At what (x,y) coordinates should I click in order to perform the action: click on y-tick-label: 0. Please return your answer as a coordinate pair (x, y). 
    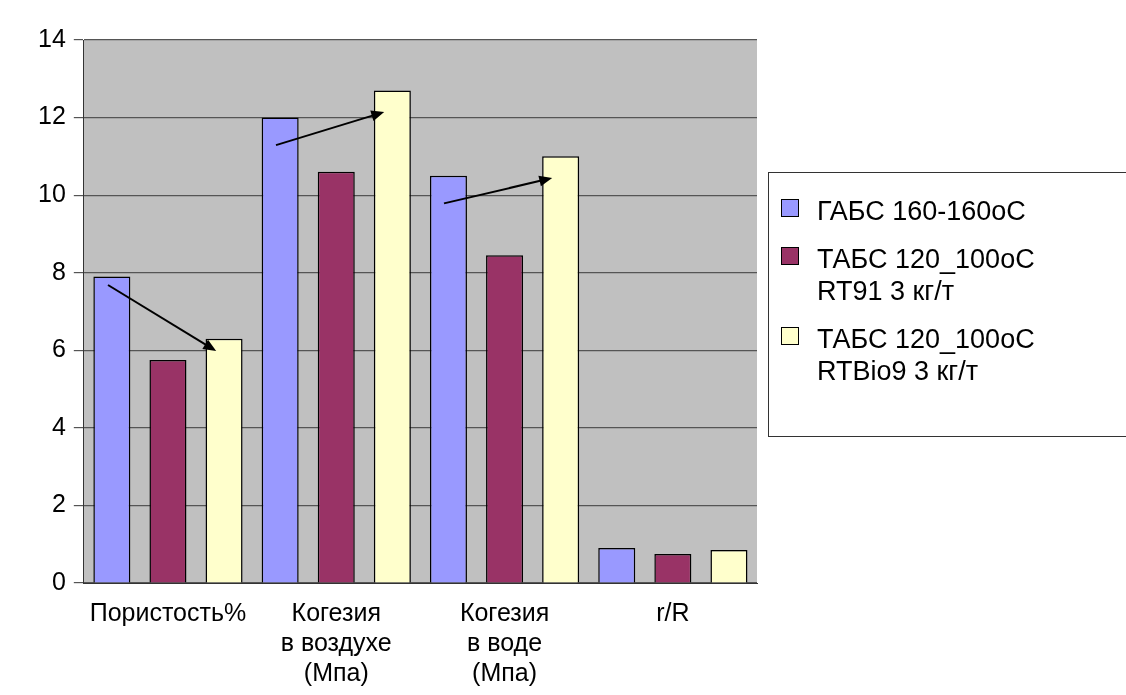
    Looking at the image, I should click on (58, 580).